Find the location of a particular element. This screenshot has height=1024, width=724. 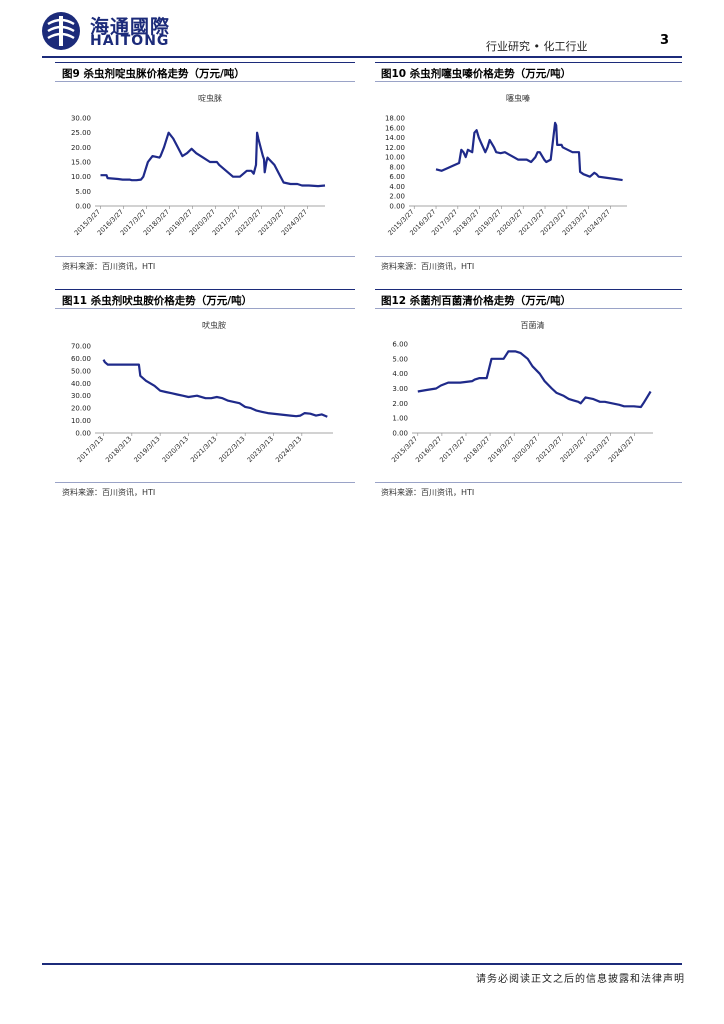

figure-9-source: 资料来源：百川资讯，HTI is located at coordinates (109, 266).